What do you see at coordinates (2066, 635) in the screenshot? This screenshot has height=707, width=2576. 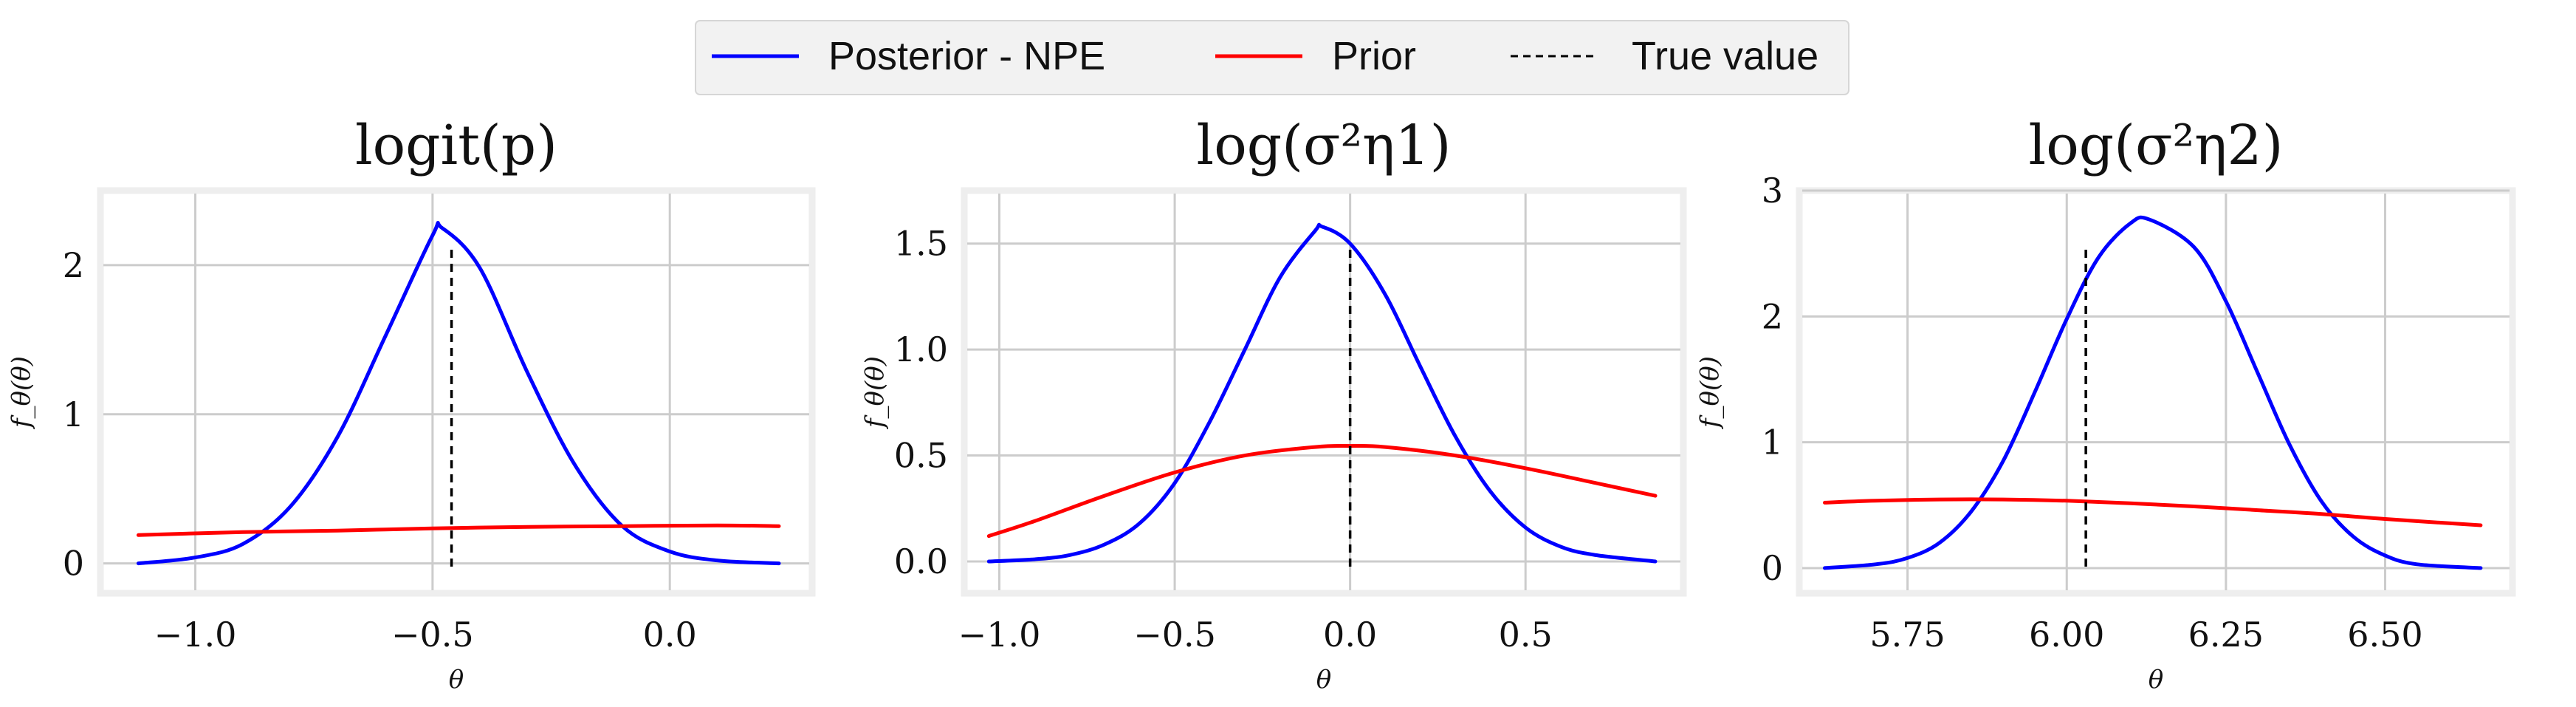 I see `log-sigma-eta2-xtick-label: 6.00` at bounding box center [2066, 635].